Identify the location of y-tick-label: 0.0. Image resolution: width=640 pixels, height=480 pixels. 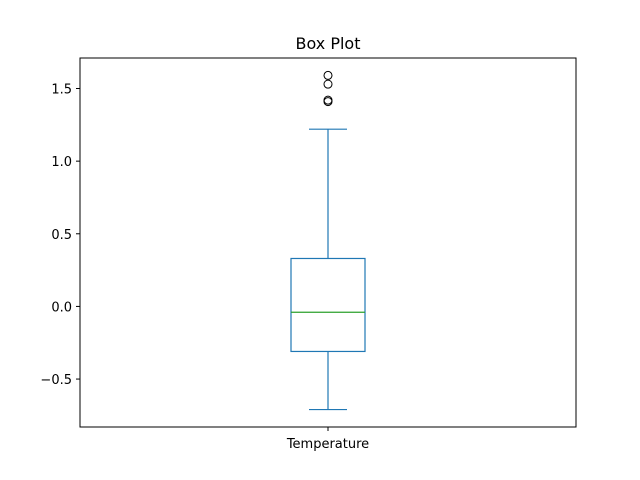
(61, 307).